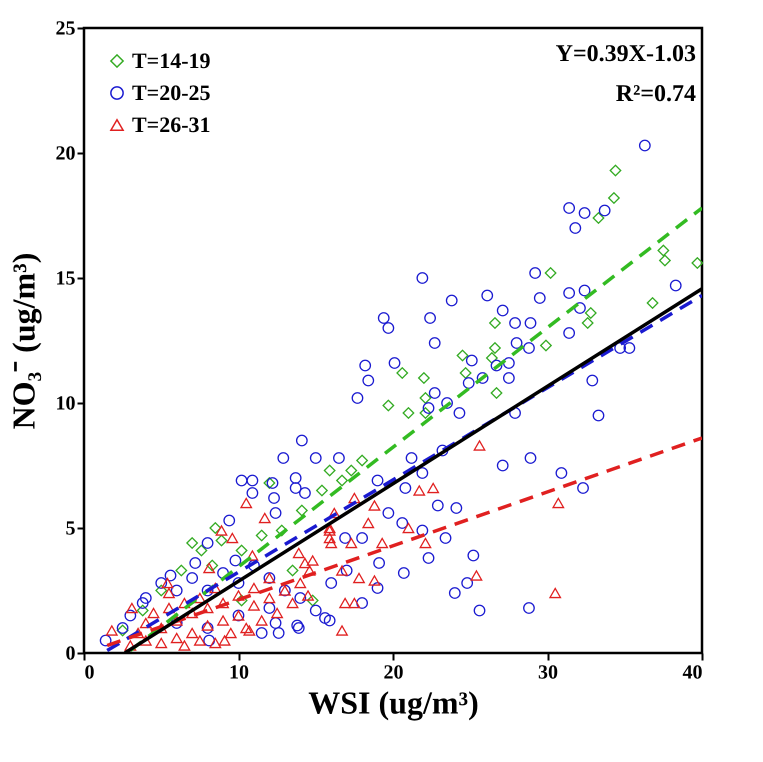 The width and height of the screenshot is (763, 762). What do you see at coordinates (66, 403) in the screenshot?
I see `y-tick-label: 10` at bounding box center [66, 403].